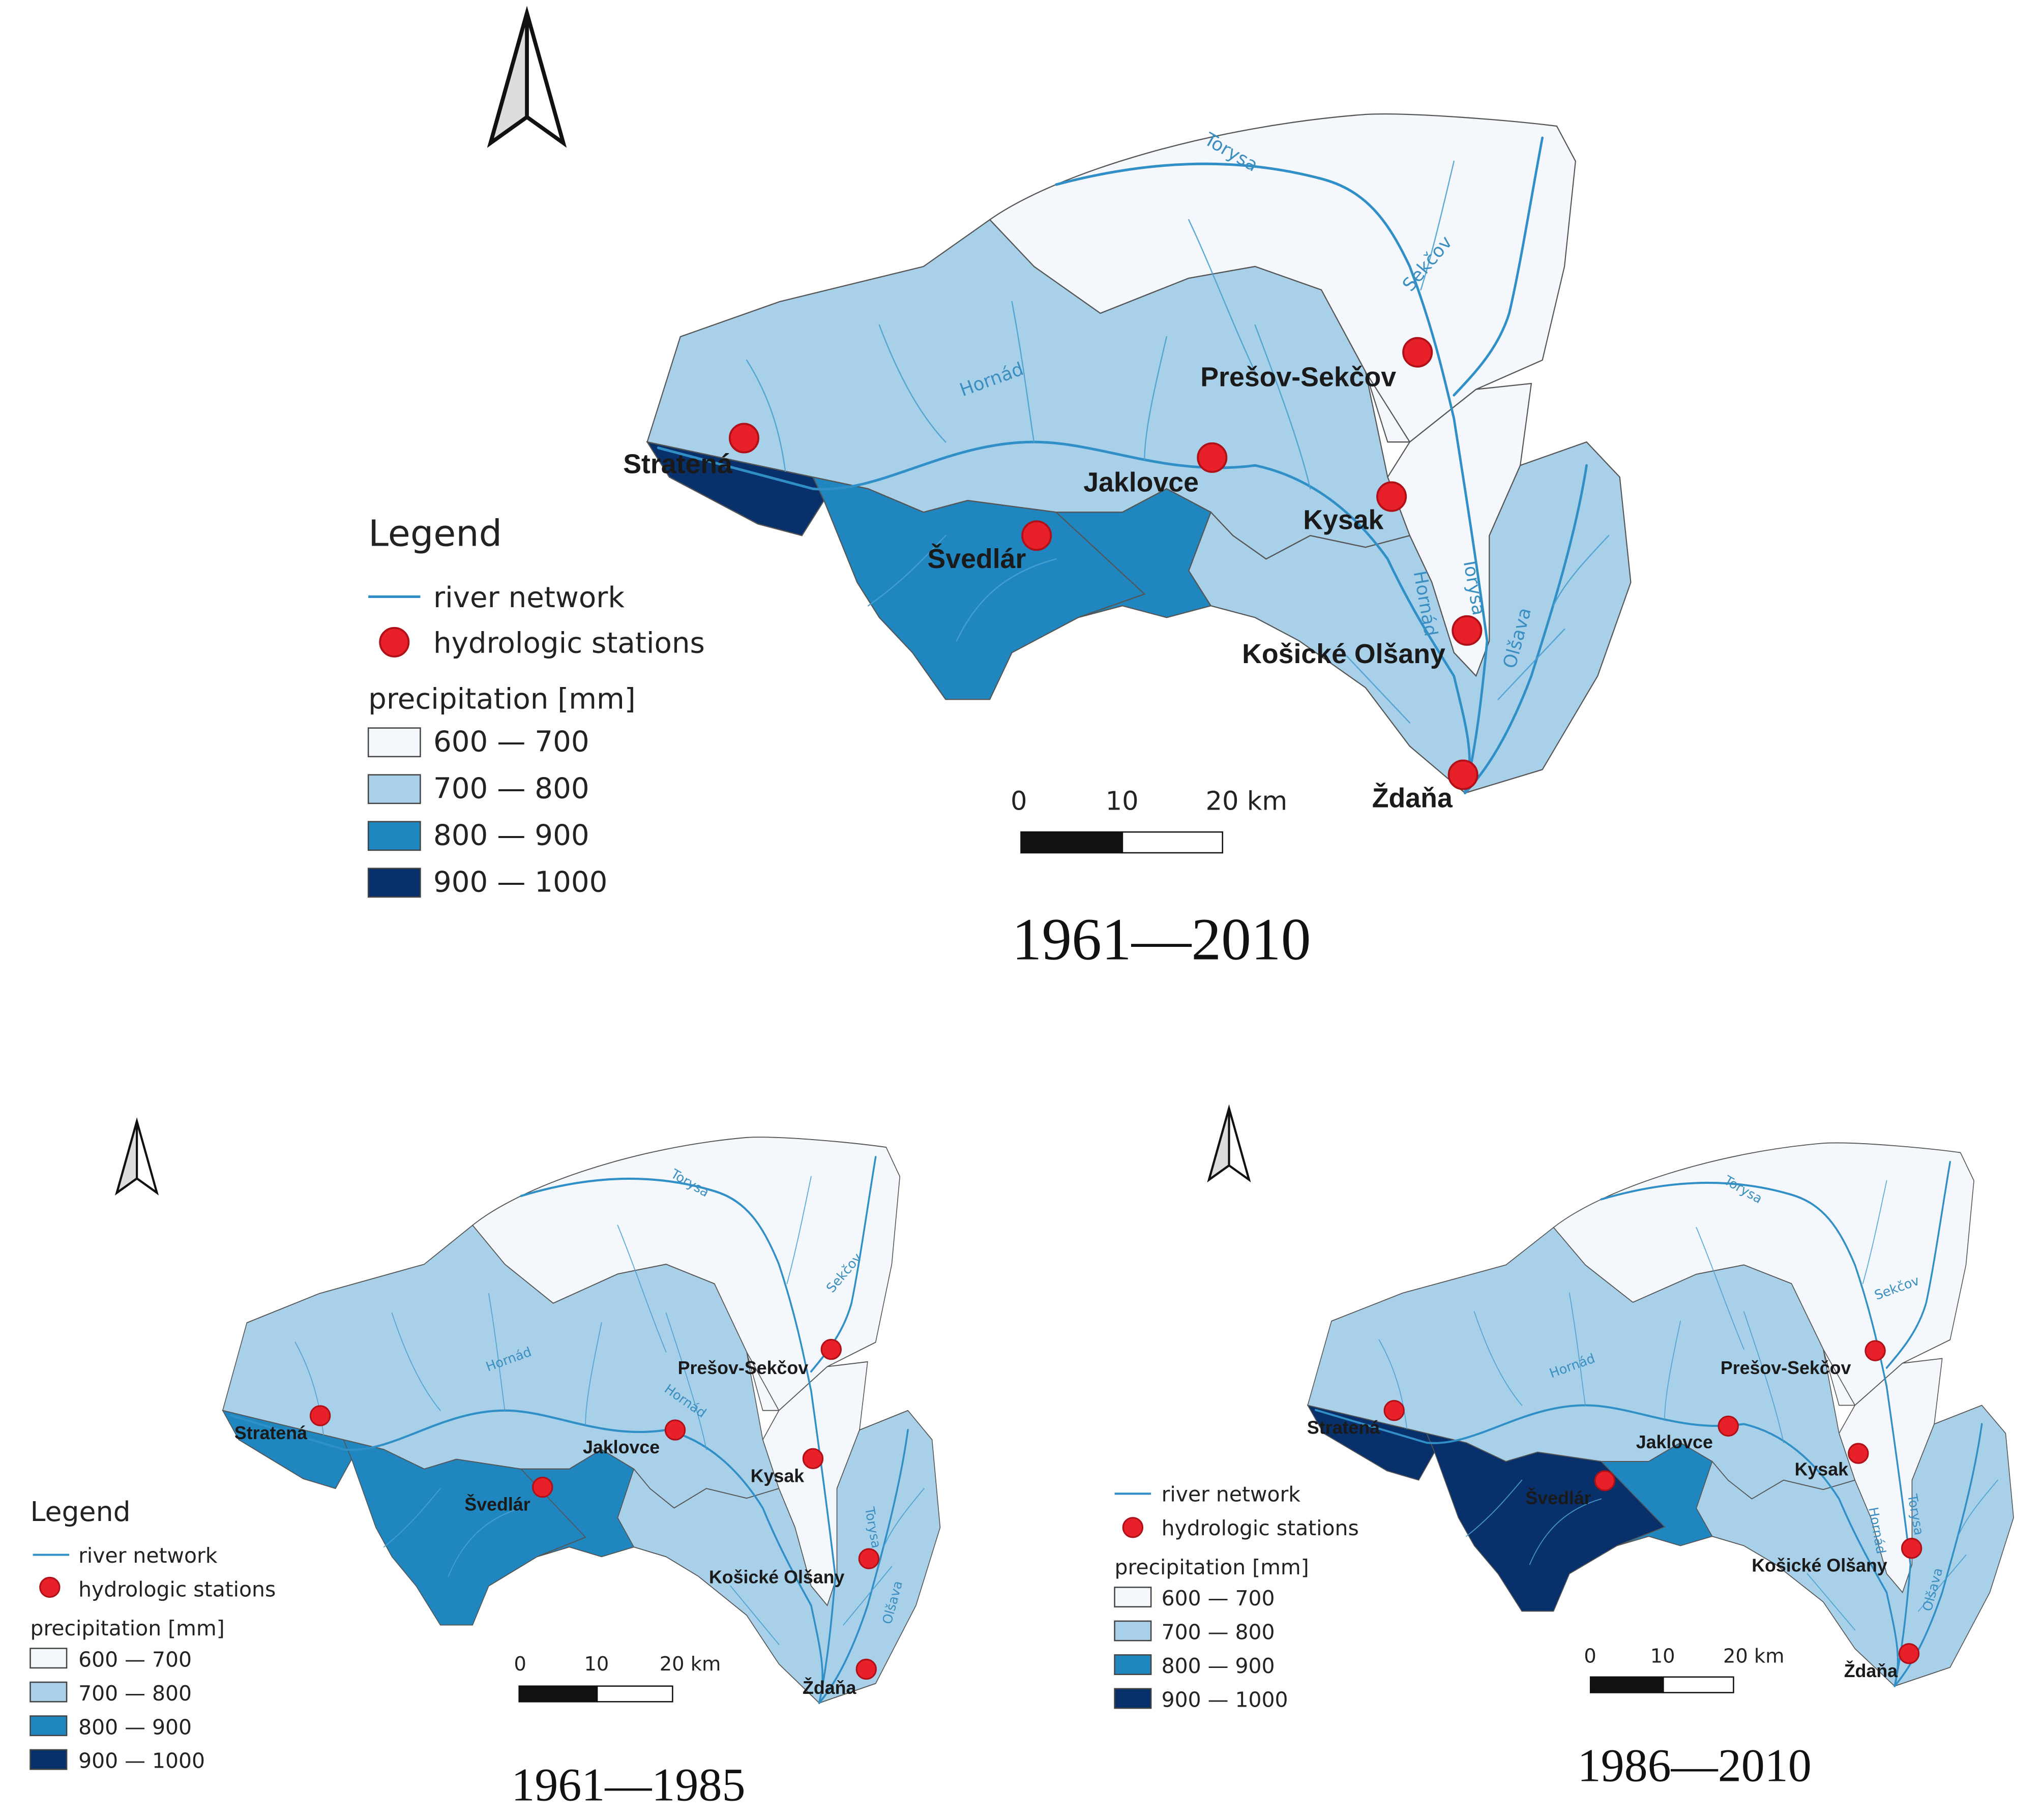 This screenshot has width=2042, height=1820. I want to click on scale-segment-white, so click(1698, 1684).